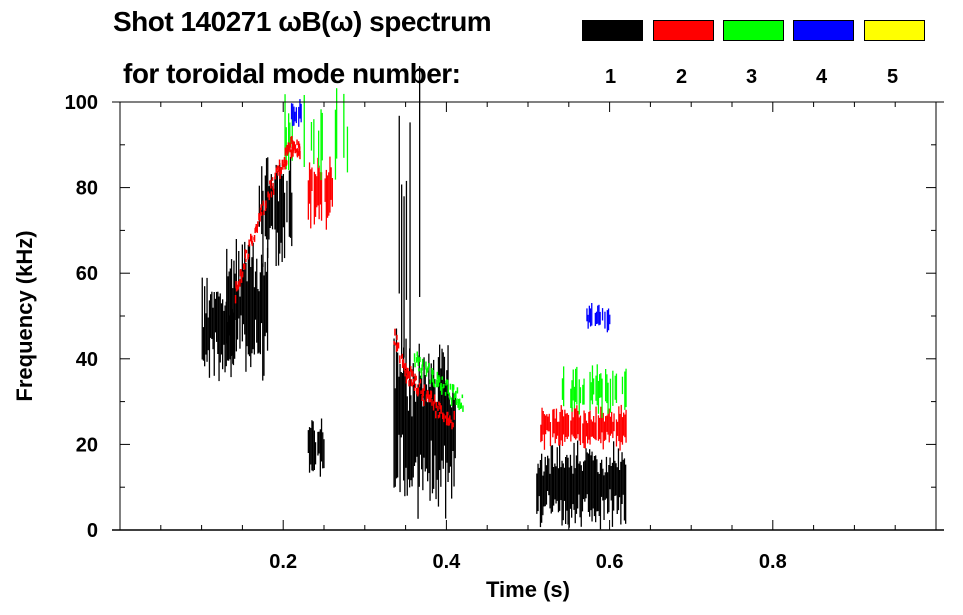  Describe the element at coordinates (581, 485) in the screenshot. I see `mode-1-region` at that location.